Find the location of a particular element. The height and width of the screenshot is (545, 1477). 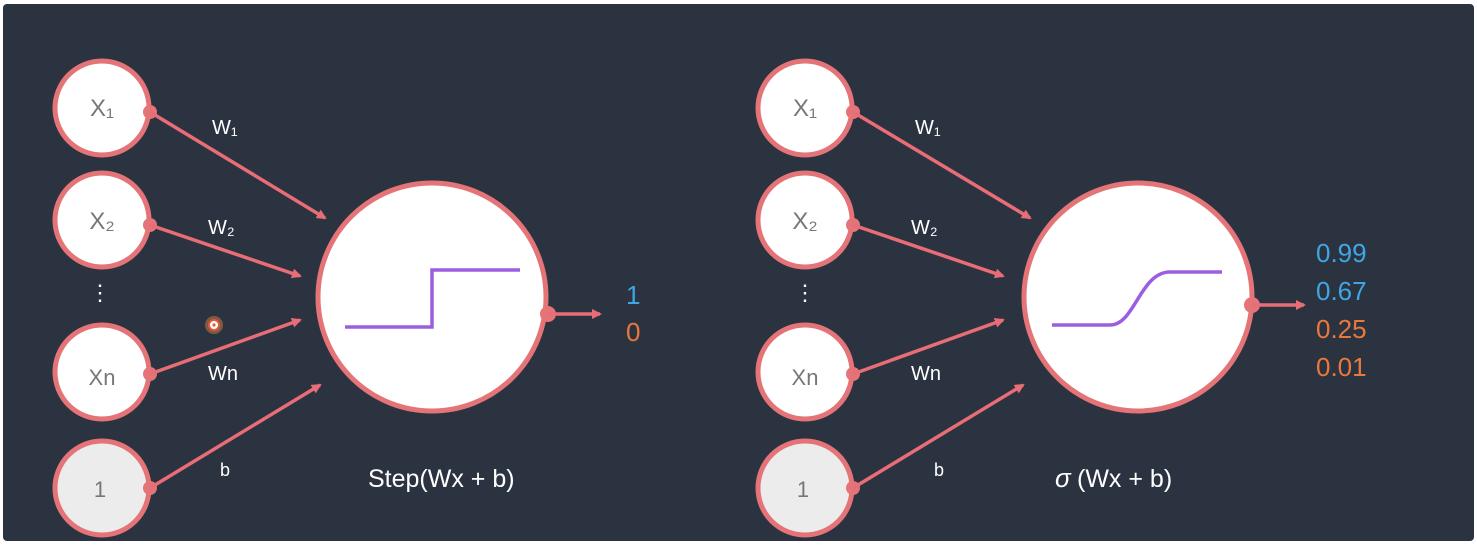

cursor-marker-icon is located at coordinates (214, 325).